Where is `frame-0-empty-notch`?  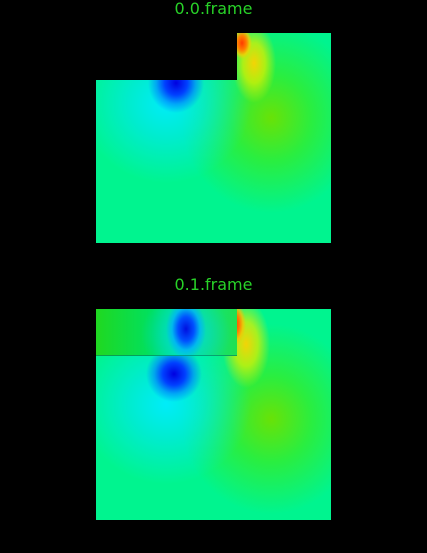 frame-0-empty-notch is located at coordinates (166, 56).